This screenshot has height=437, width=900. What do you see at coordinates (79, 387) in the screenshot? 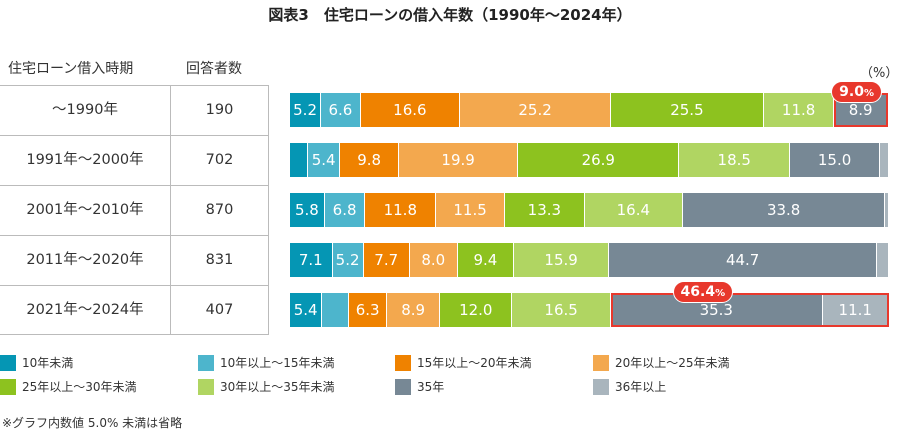
I see `legend-label: 25年以上〜30年未満` at bounding box center [79, 387].